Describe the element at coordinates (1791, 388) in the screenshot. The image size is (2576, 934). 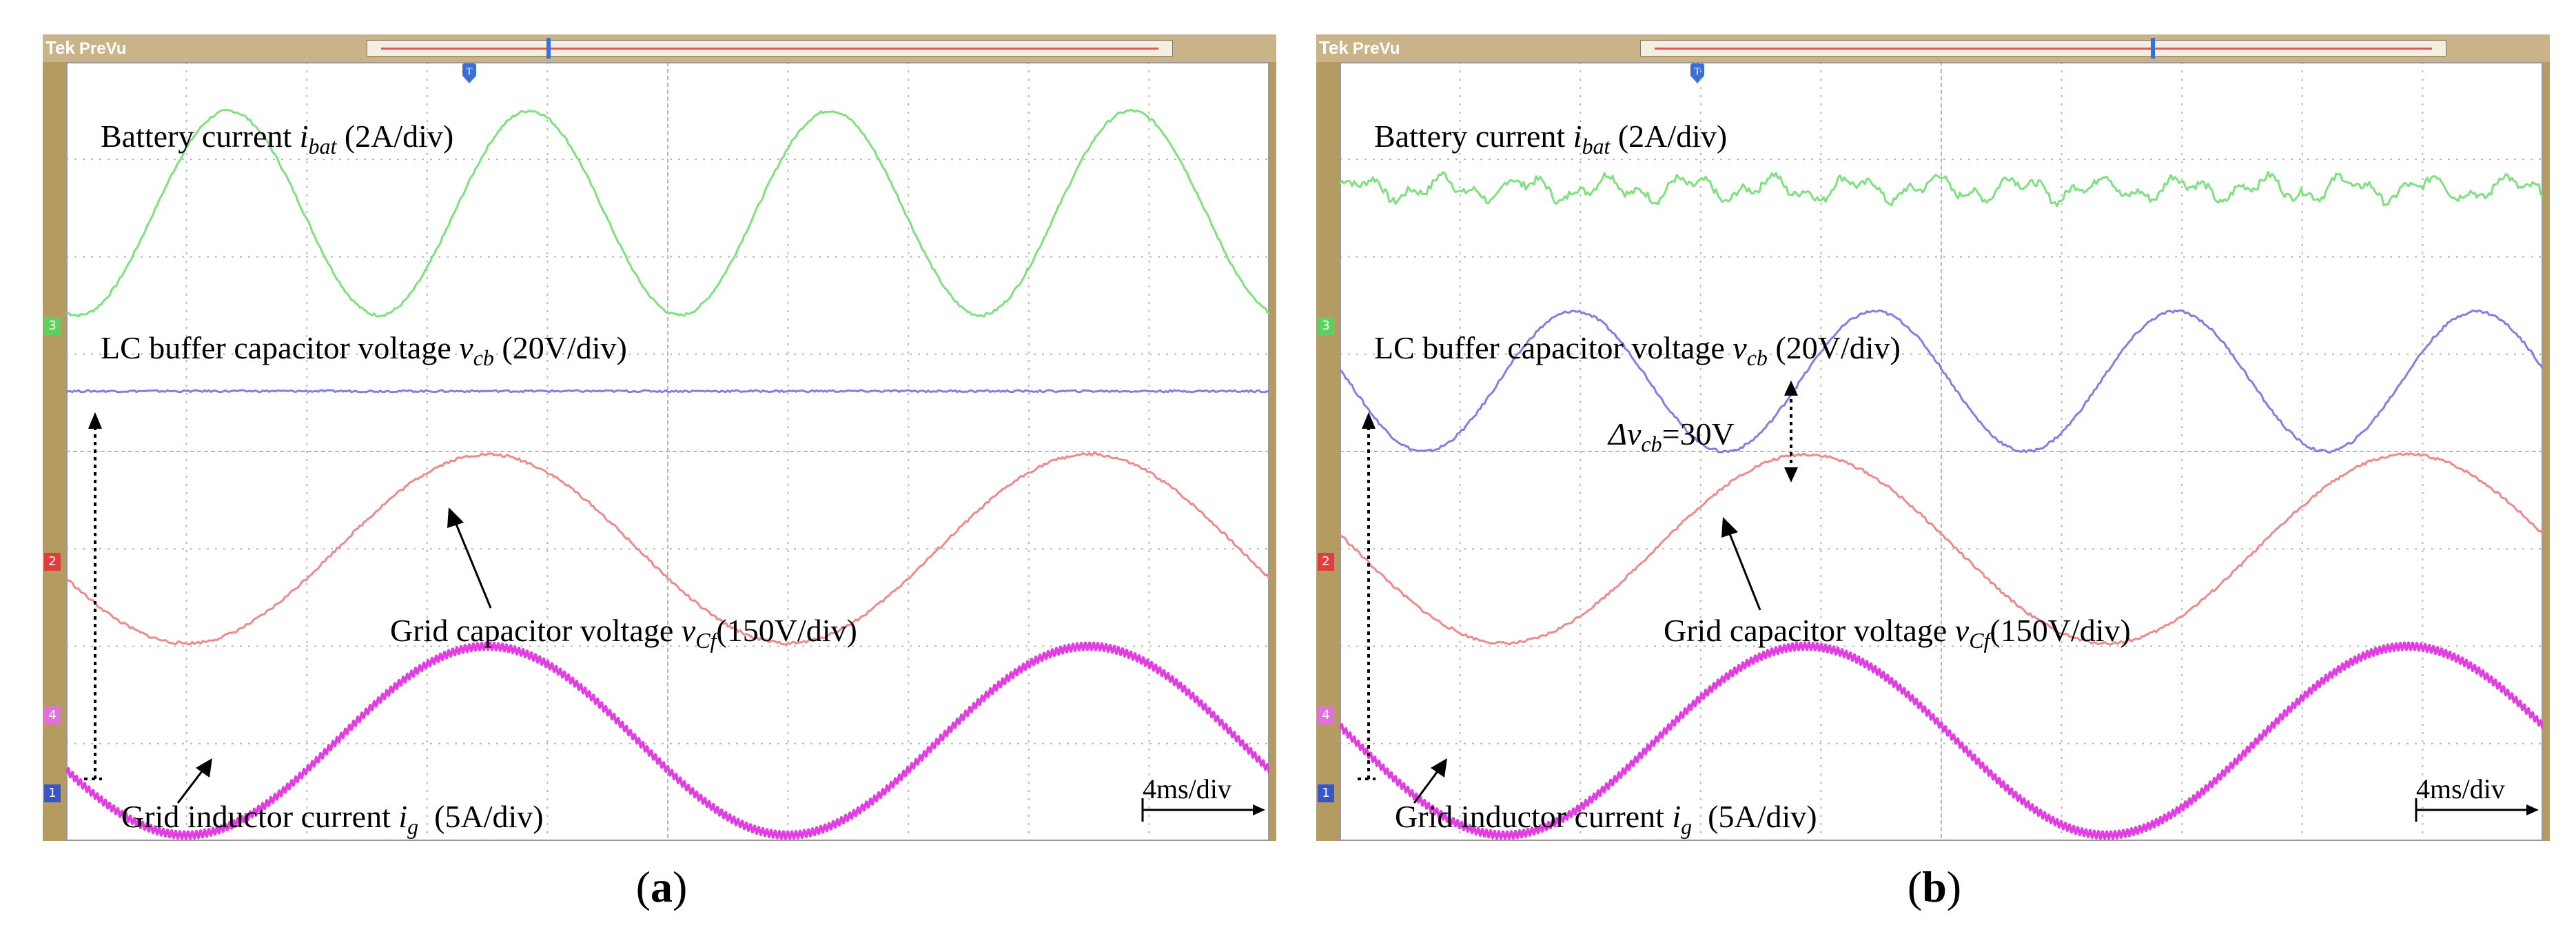
I see `delta-vcb-arrow-top` at that location.